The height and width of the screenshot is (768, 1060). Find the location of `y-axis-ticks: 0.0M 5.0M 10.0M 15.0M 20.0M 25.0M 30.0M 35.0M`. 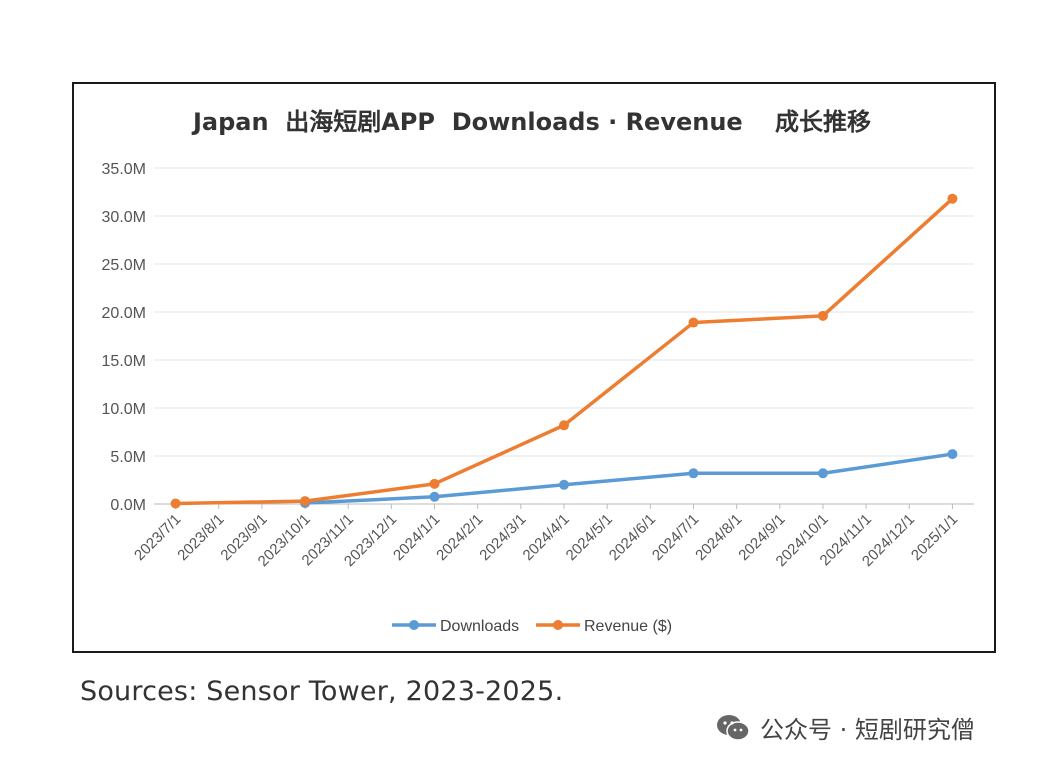

y-axis-ticks: 0.0M 5.0M 10.0M 15.0M 20.0M 25.0M 30.0M 35.0M is located at coordinates (124, 337).